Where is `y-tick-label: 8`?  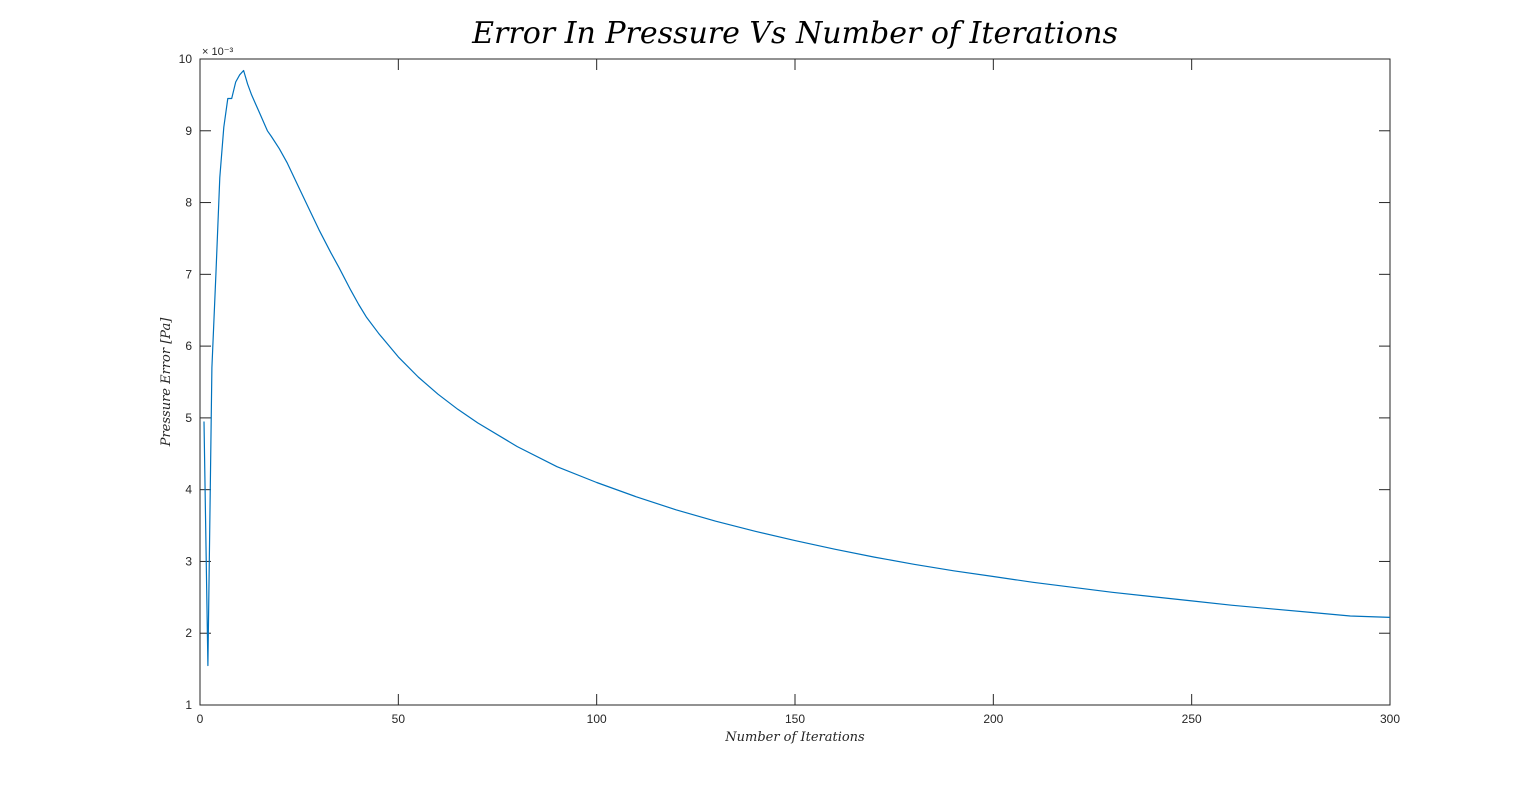 y-tick-label: 8 is located at coordinates (188, 203).